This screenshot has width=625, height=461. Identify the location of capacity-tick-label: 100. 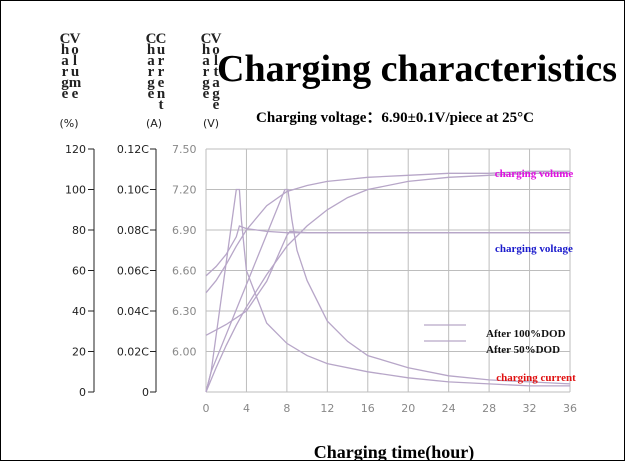
(75, 190).